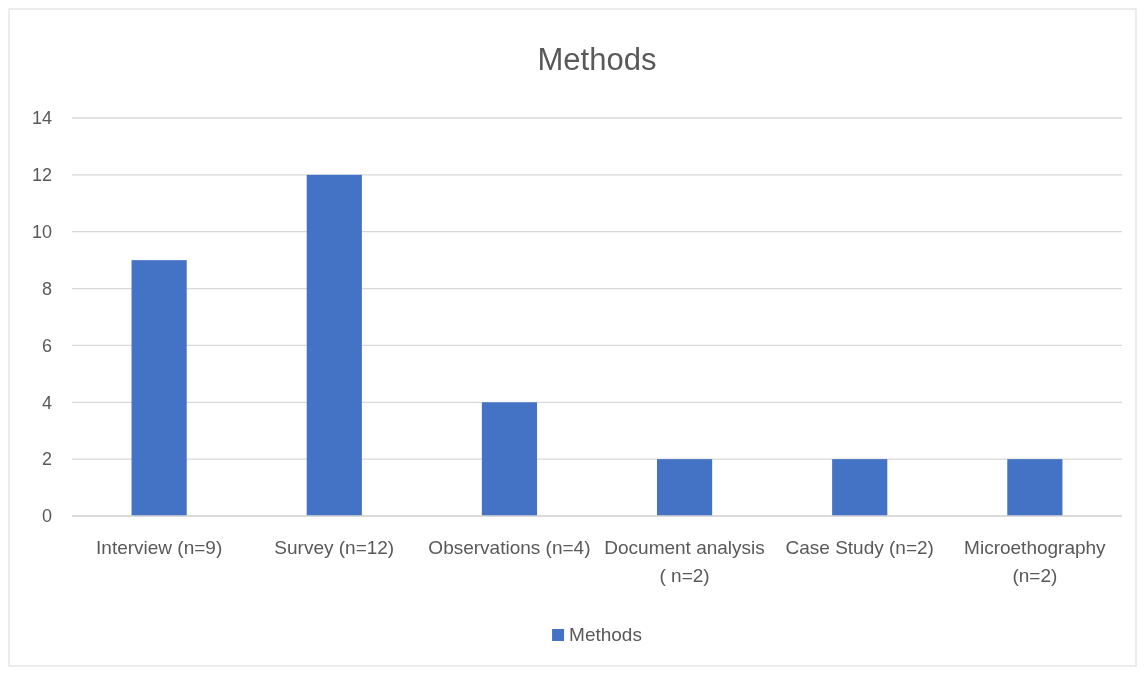  What do you see at coordinates (46, 288) in the screenshot?
I see `y-tick-label: 8` at bounding box center [46, 288].